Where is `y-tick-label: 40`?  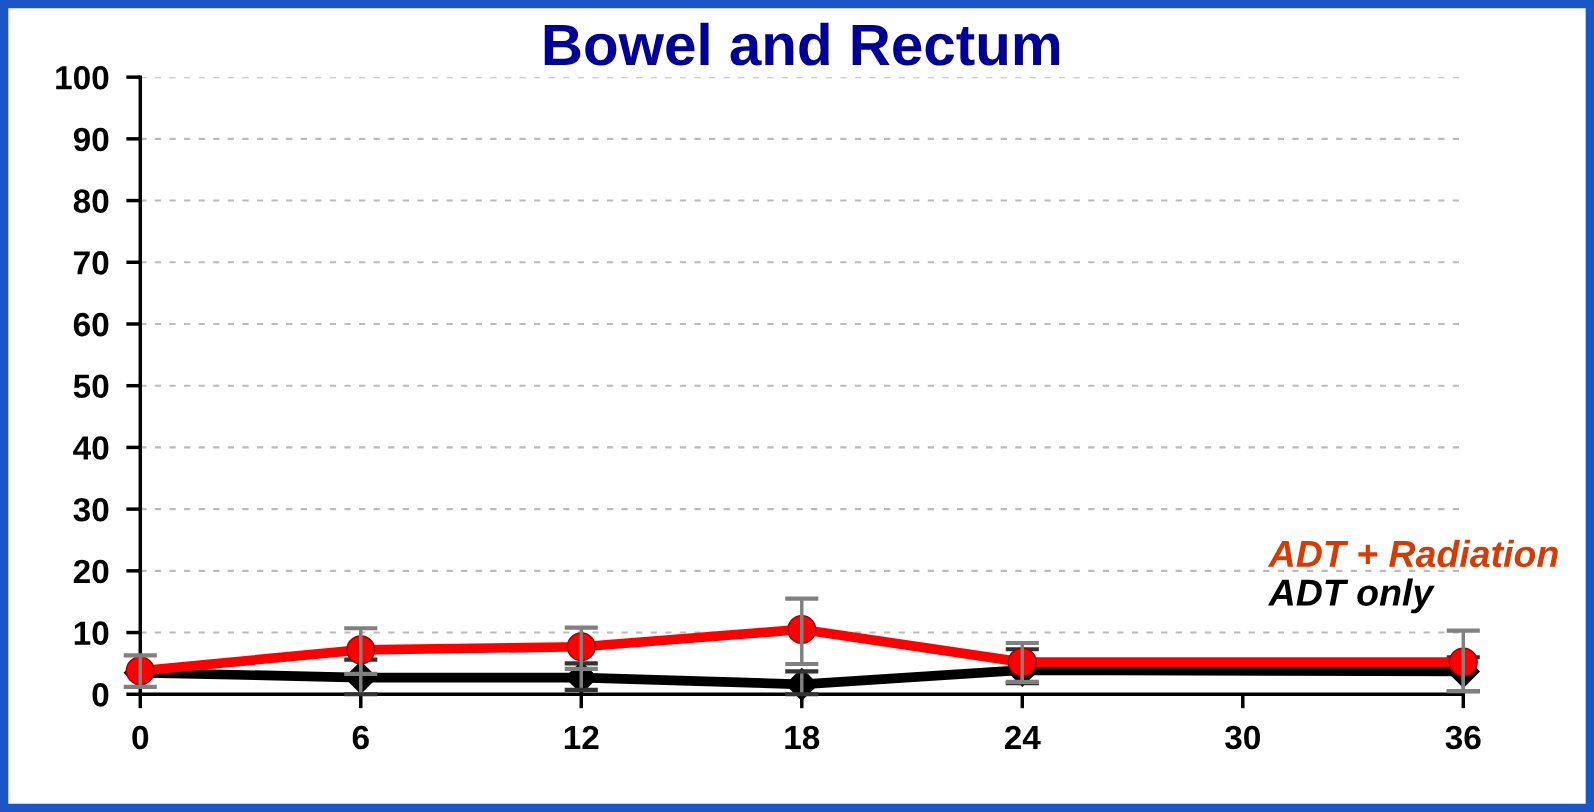
y-tick-label: 40 is located at coordinates (91, 448).